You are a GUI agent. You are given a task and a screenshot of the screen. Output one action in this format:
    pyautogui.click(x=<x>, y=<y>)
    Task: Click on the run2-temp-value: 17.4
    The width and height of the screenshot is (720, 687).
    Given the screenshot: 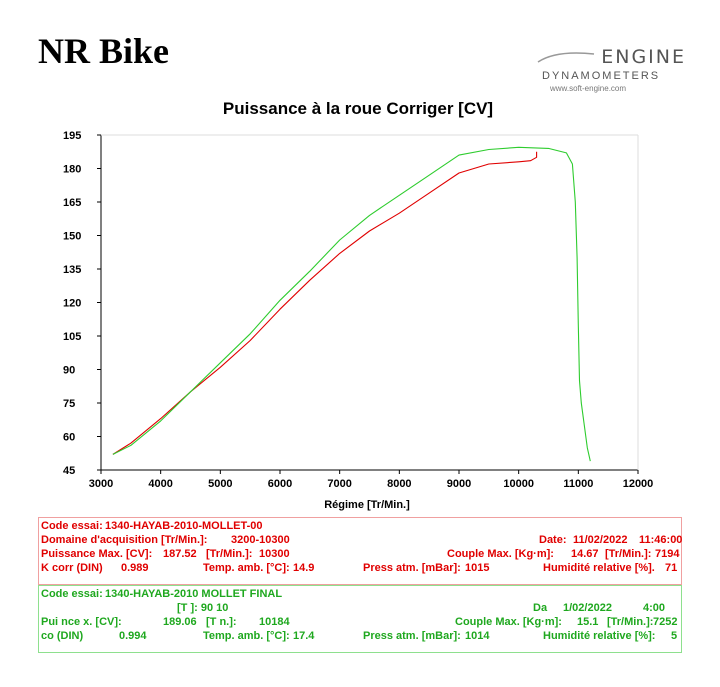 What is the action you would take?
    pyautogui.click(x=304, y=636)
    